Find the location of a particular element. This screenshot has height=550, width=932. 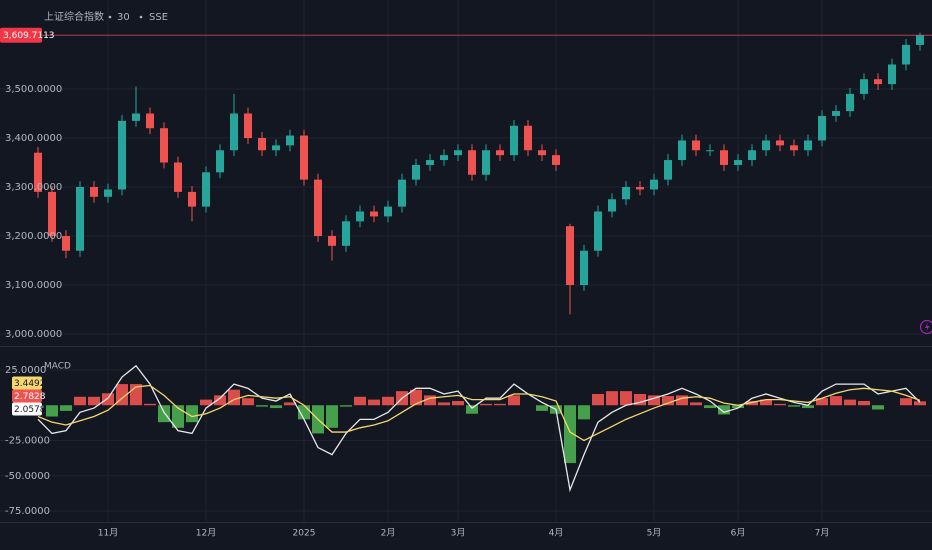

last-price-box is located at coordinates (21, 35).